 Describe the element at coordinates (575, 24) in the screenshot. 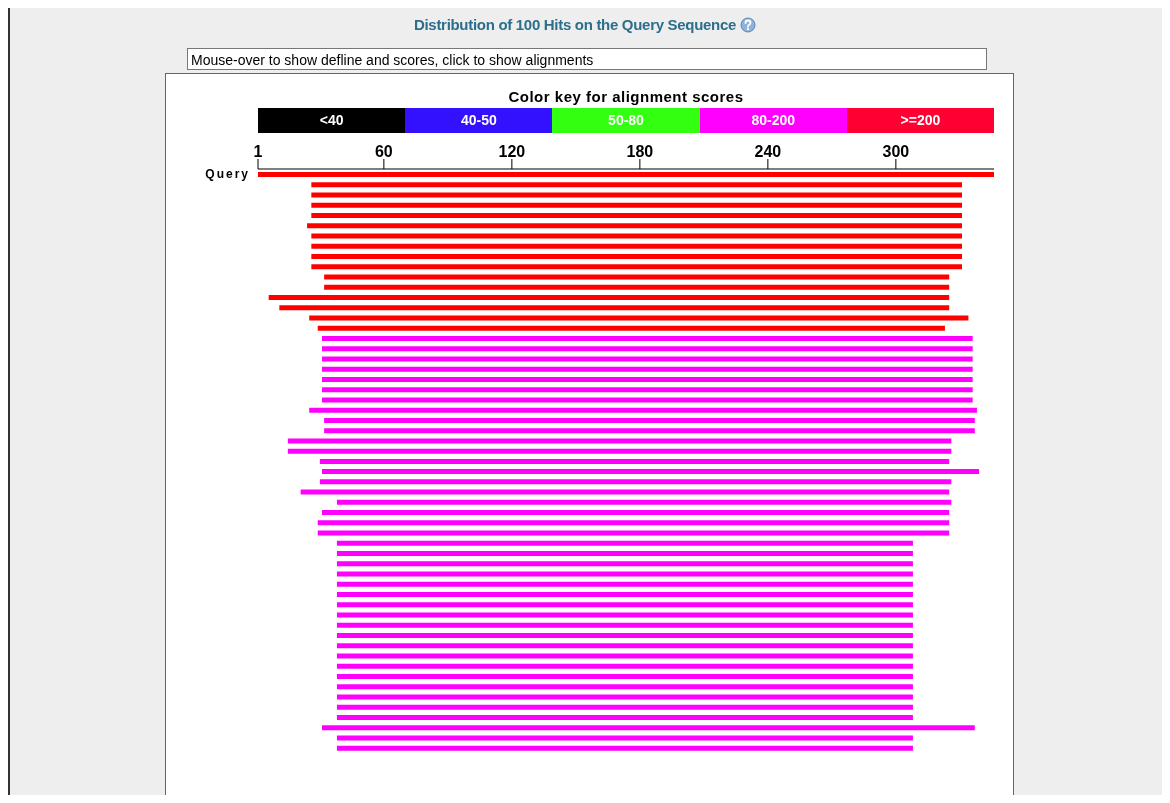

I see `chart-title: Distribution of 100 Hits on the Query Sequence` at that location.